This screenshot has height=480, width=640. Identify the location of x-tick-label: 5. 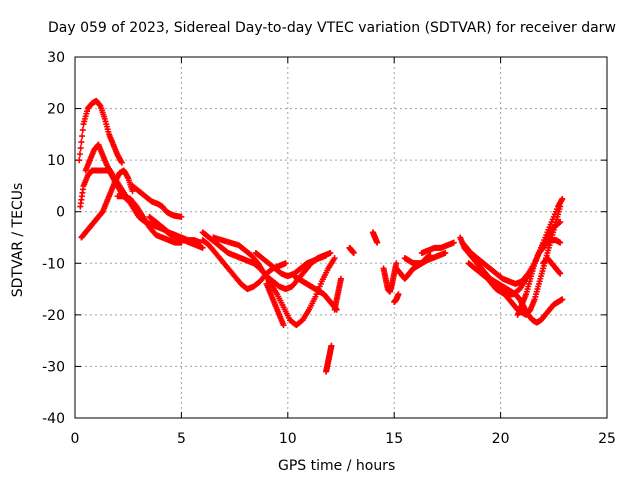
(181, 439).